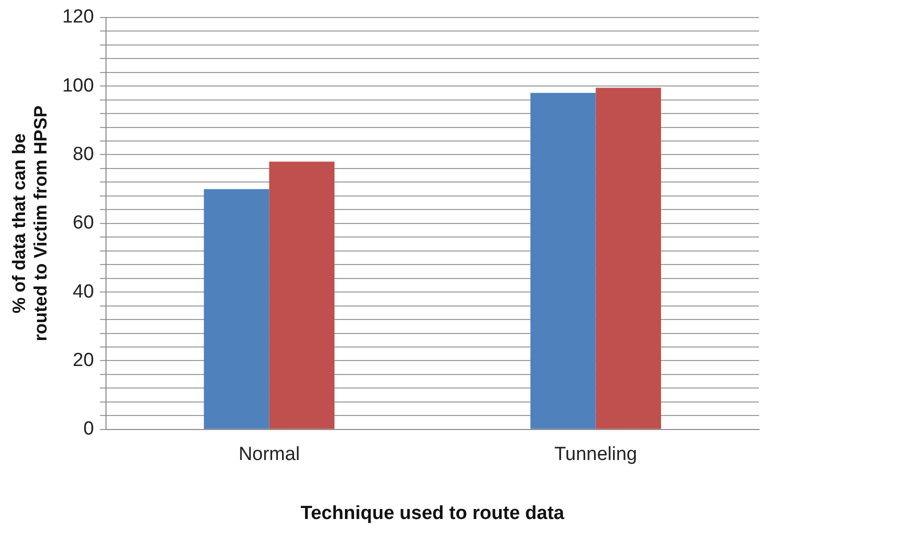 This screenshot has width=909, height=534. I want to click on x-axis-title: Technique used to route data, so click(432, 513).